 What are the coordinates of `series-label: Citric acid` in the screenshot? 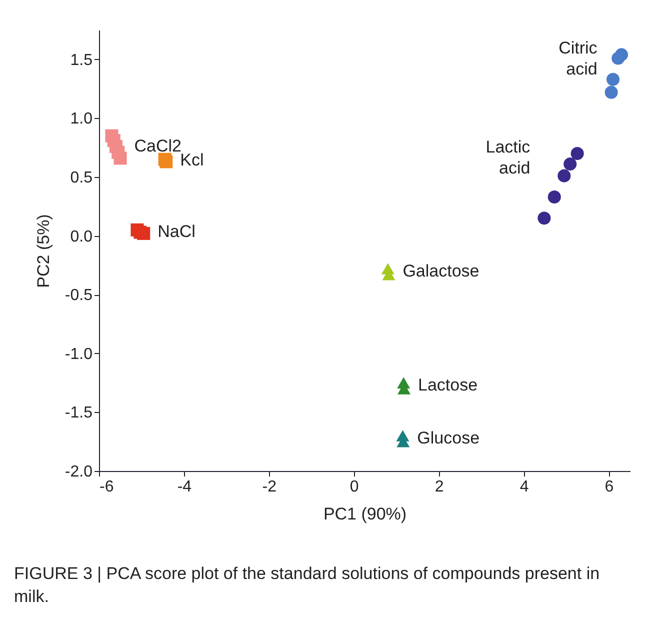 It's located at (578, 58).